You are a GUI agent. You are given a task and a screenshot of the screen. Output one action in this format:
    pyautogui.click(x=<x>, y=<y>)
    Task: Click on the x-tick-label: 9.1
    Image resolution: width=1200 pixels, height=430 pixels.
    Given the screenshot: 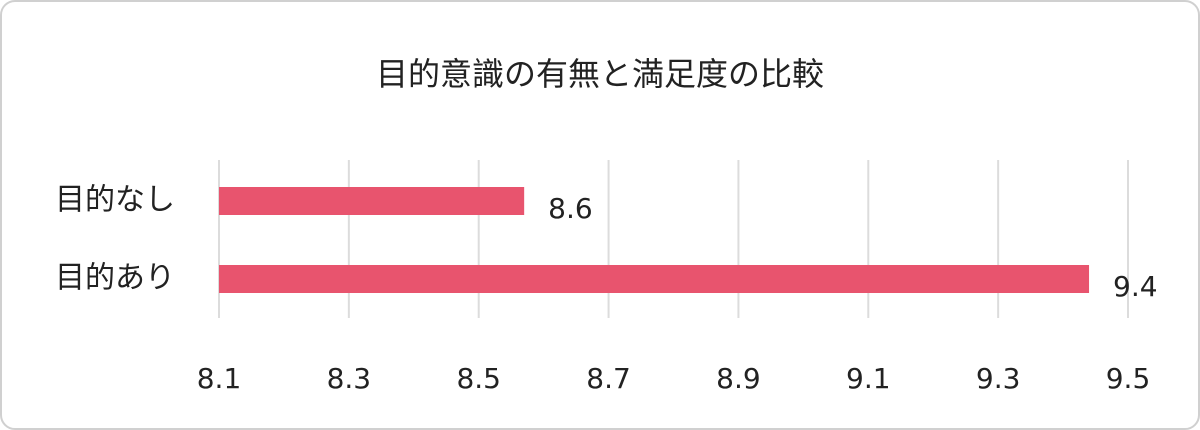 What is the action you would take?
    pyautogui.click(x=868, y=378)
    